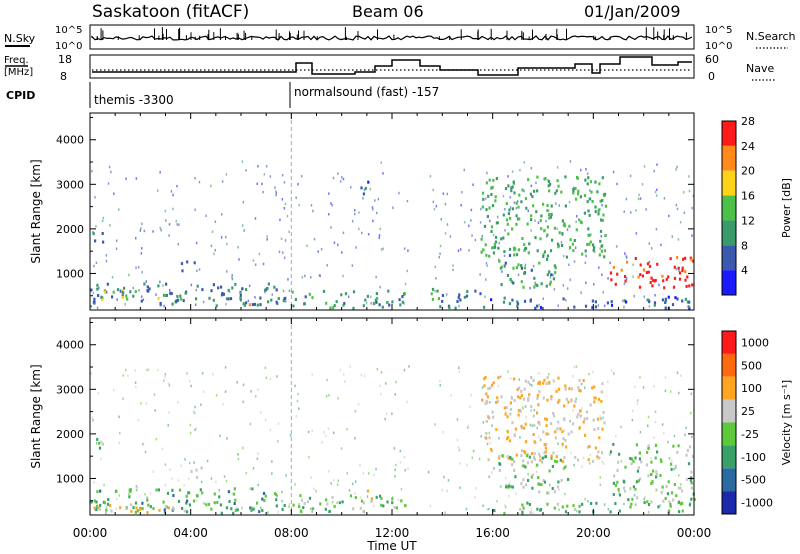 Image resolution: width=800 pixels, height=554 pixels. What do you see at coordinates (632, 11) in the screenshot?
I see `date-label: 01/Jan/2009` at bounding box center [632, 11].